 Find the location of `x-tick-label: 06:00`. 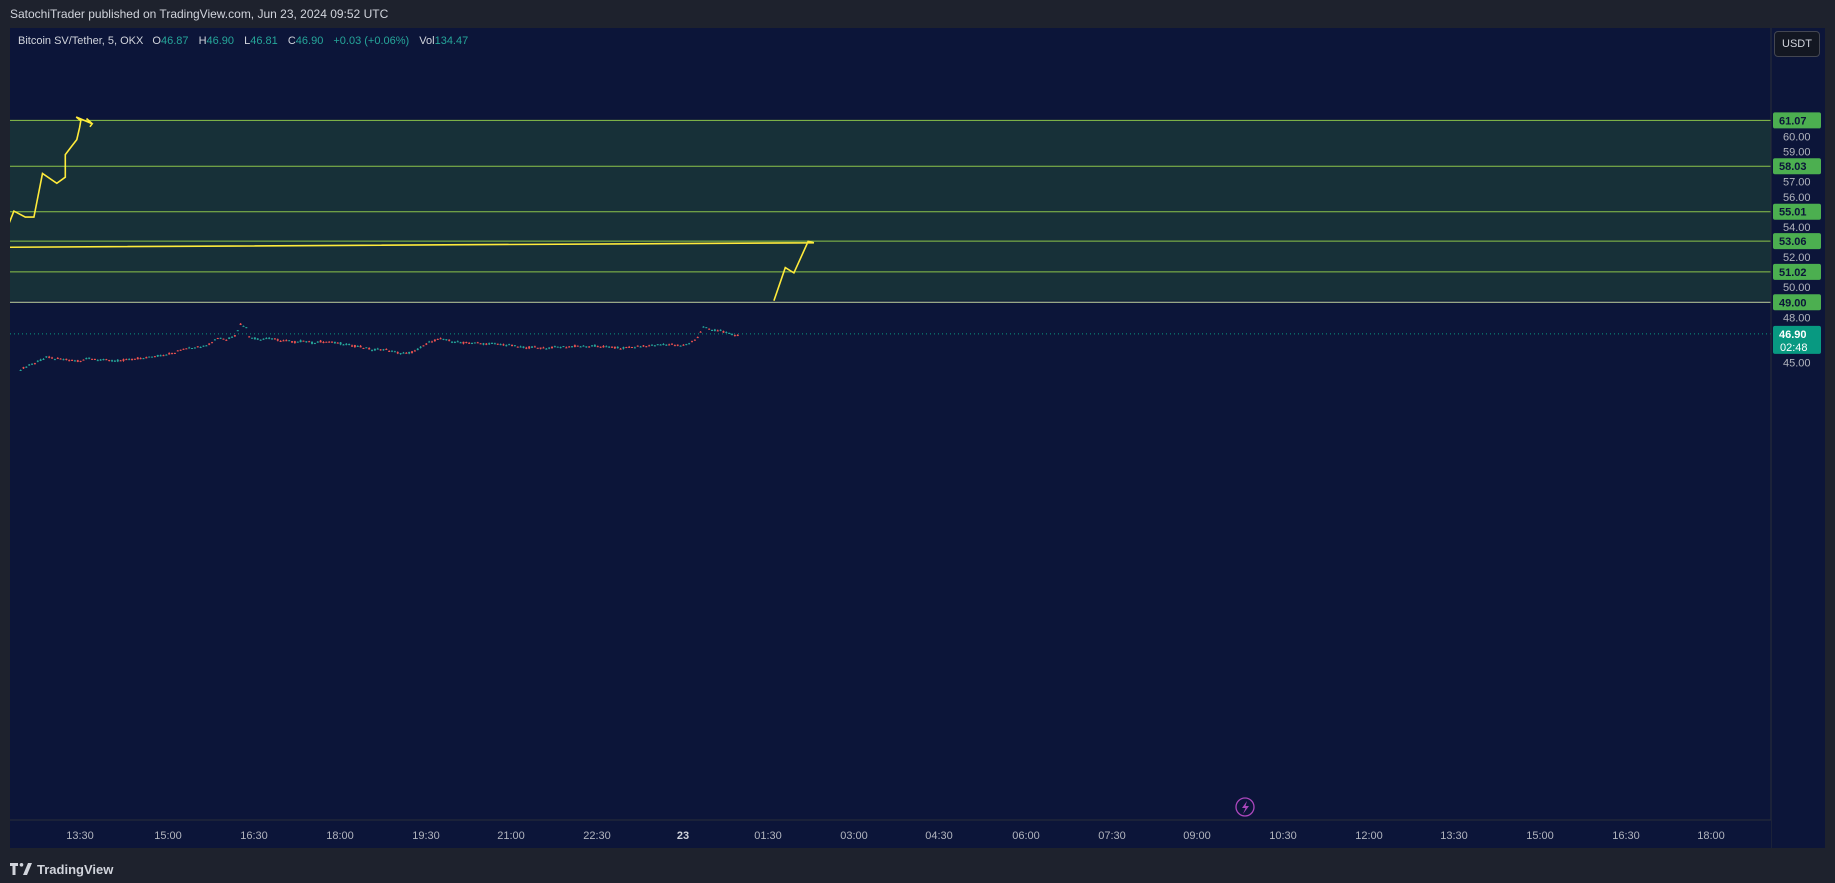

x-tick-label: 06:00 is located at coordinates (1026, 836).